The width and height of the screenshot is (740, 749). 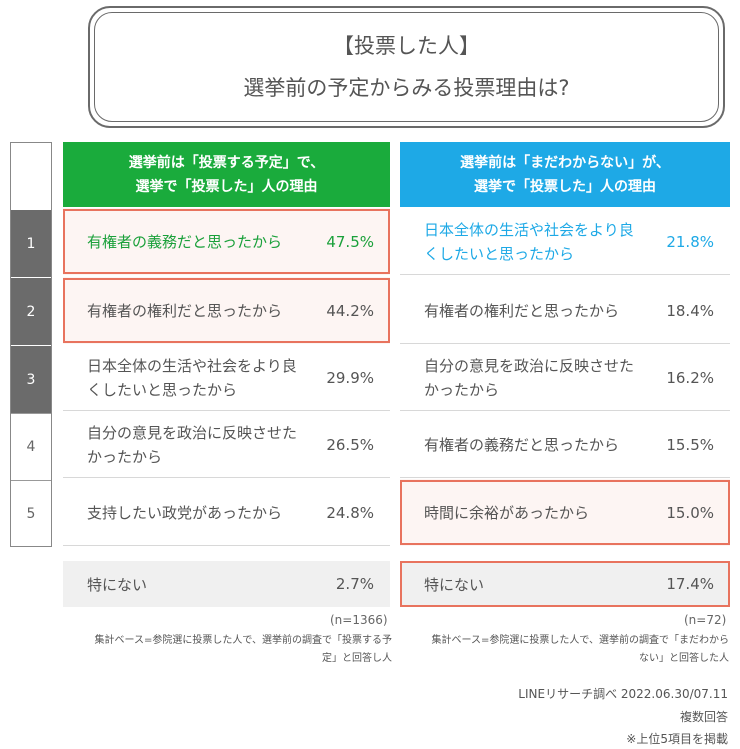 What do you see at coordinates (499, 253) in the screenshot?
I see `right-row-1-reason-line2: くしたいと思ったから` at bounding box center [499, 253].